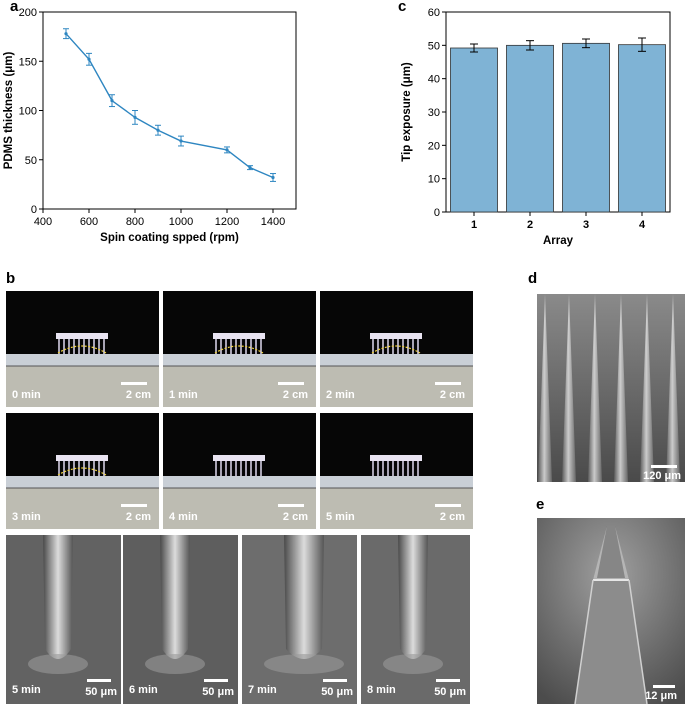  I want to click on y-tick-label: 30, so click(434, 113).